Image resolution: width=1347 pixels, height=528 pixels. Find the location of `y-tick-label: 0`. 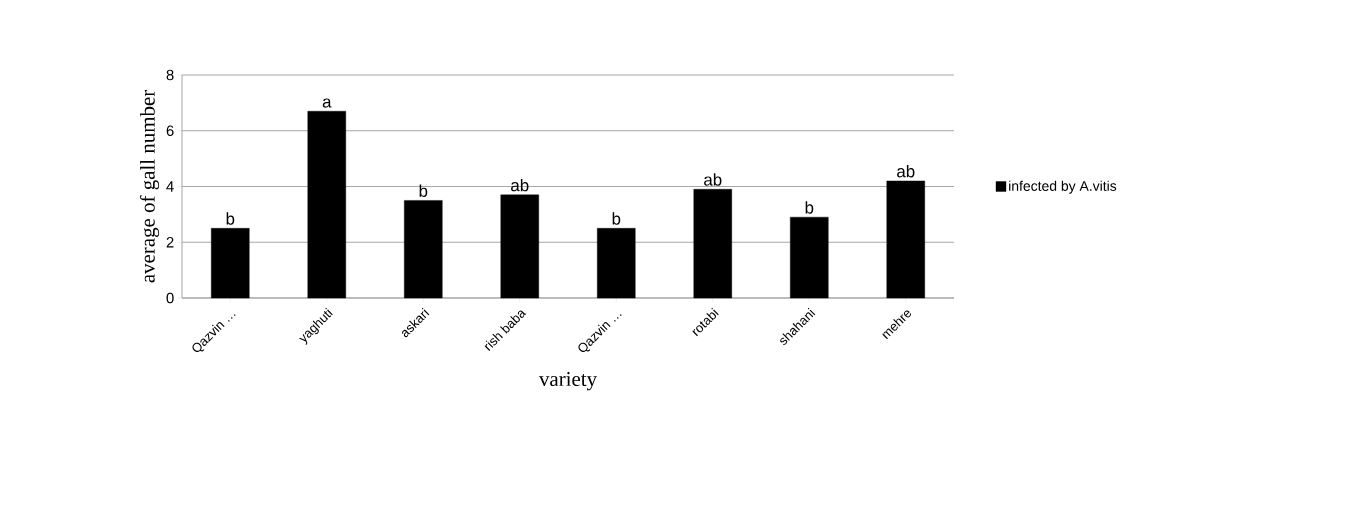

y-tick-label: 0 is located at coordinates (170, 298).